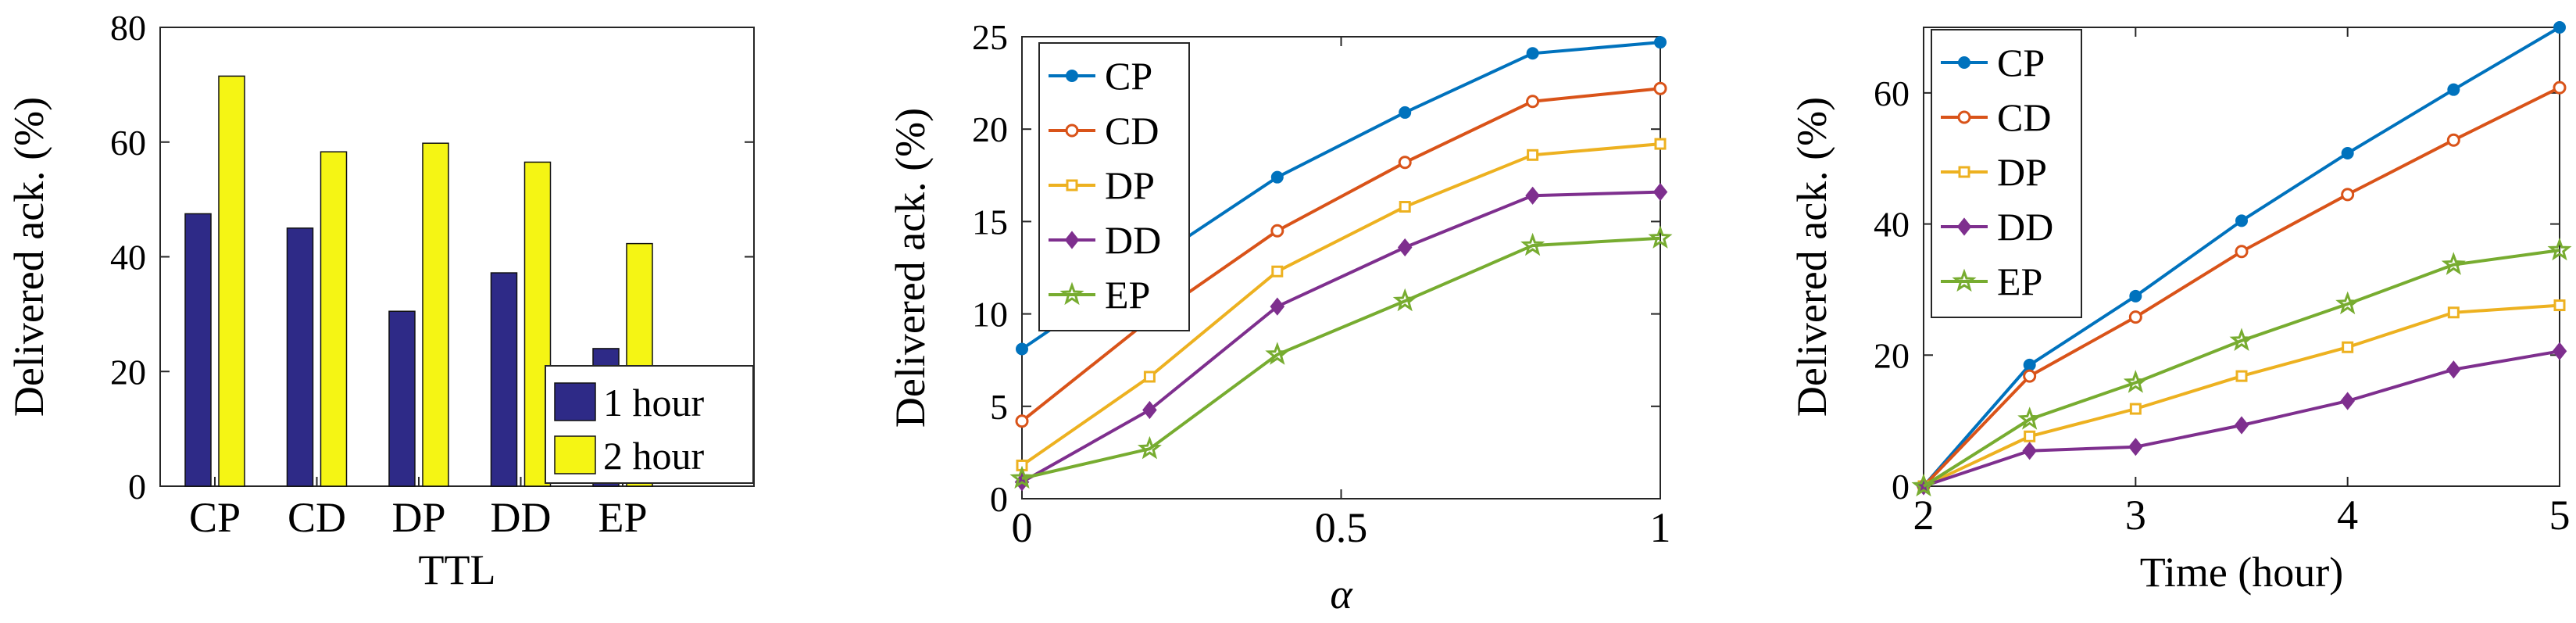 The image size is (2576, 623). Describe the element at coordinates (1661, 527) in the screenshot. I see `x-tick-label: 1` at that location.